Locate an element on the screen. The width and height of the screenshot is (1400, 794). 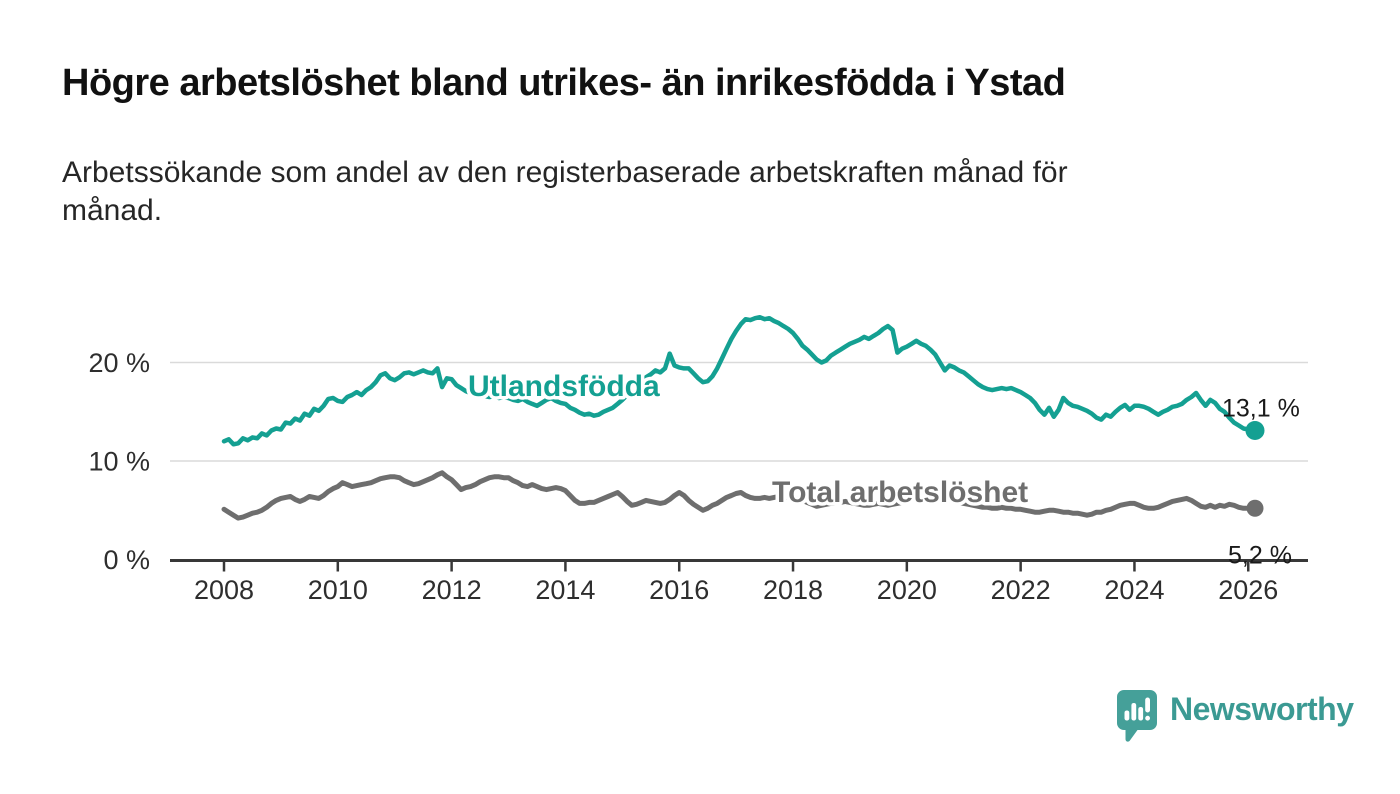
series-label-total: Total arbetslöshet is located at coordinates (900, 492).